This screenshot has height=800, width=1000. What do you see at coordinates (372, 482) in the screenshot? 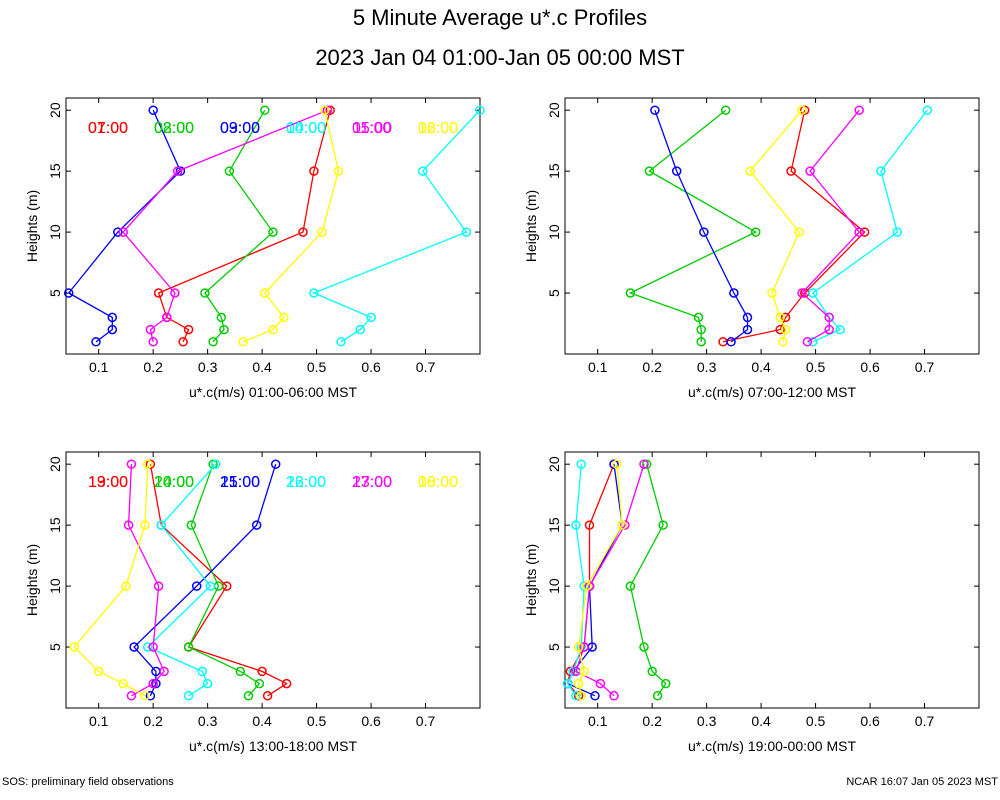
I see `legend-entry: 17:00` at bounding box center [372, 482].